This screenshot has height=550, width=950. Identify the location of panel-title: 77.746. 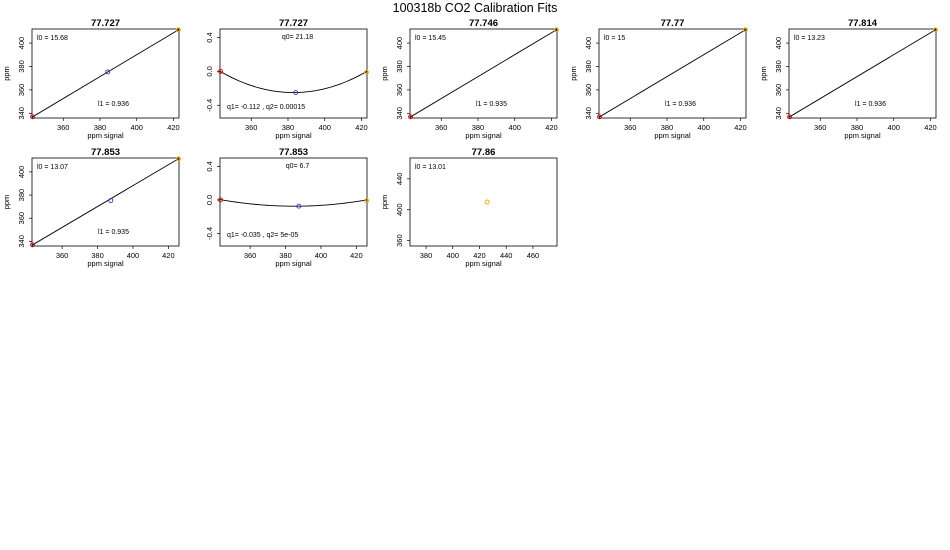
(483, 23).